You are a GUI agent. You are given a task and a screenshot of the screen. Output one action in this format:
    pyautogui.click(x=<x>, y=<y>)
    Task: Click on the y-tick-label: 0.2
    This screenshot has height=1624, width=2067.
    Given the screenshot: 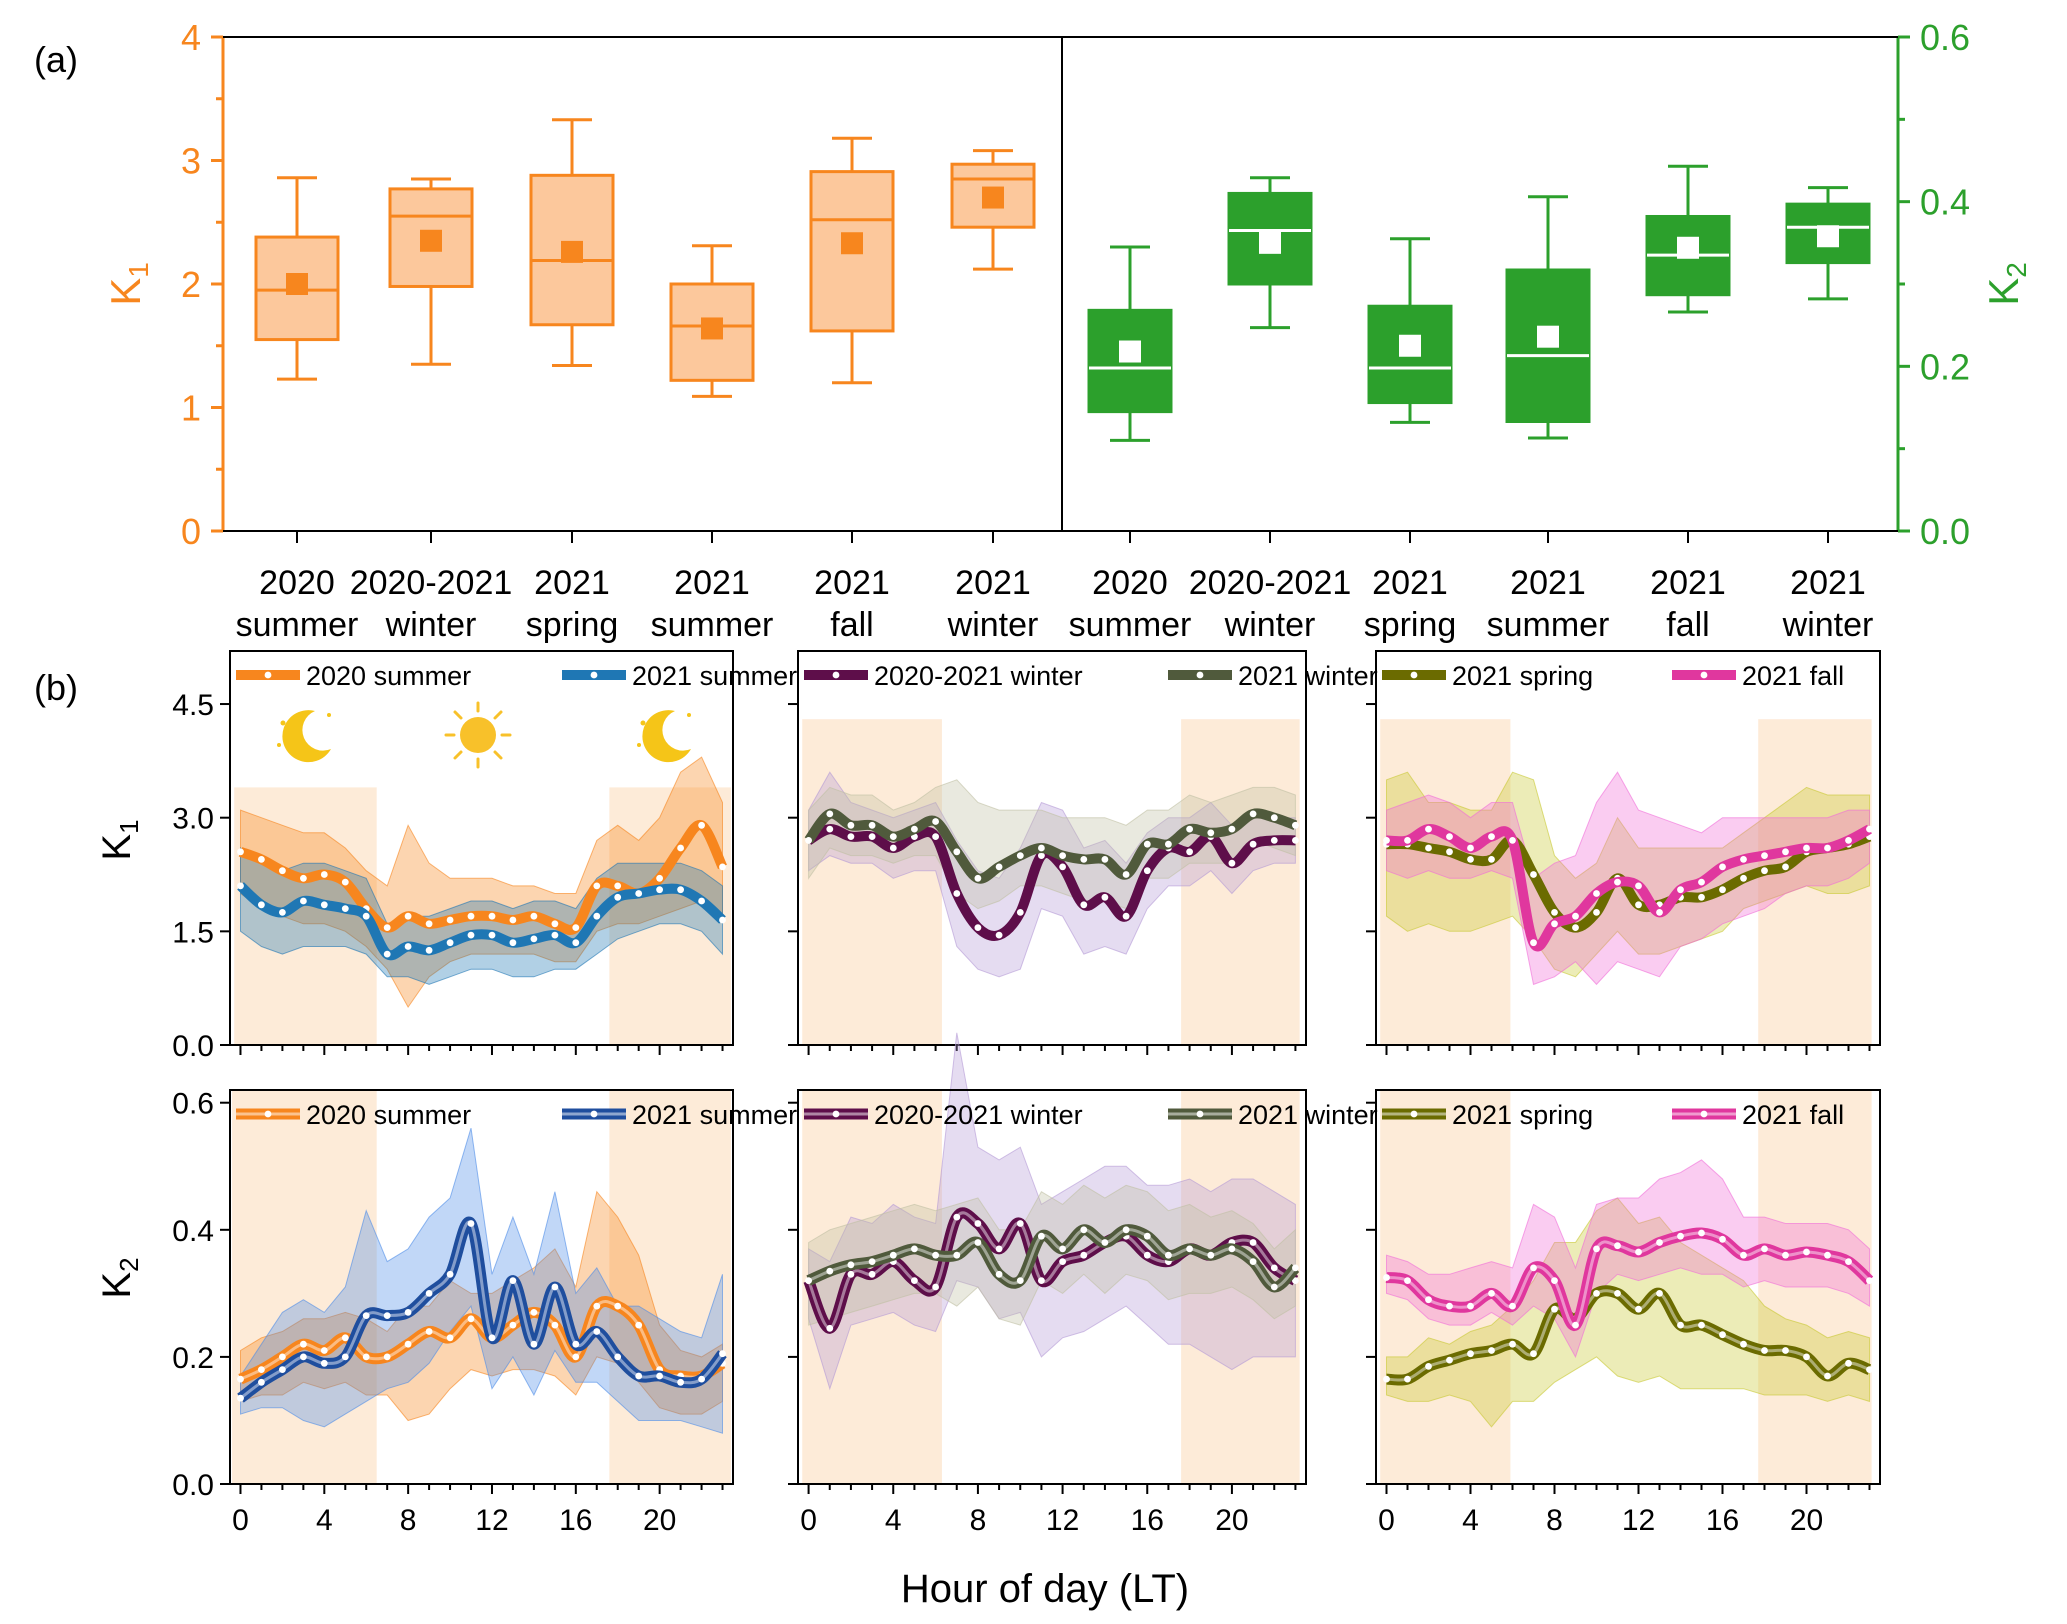 What is the action you would take?
    pyautogui.click(x=193, y=1358)
    